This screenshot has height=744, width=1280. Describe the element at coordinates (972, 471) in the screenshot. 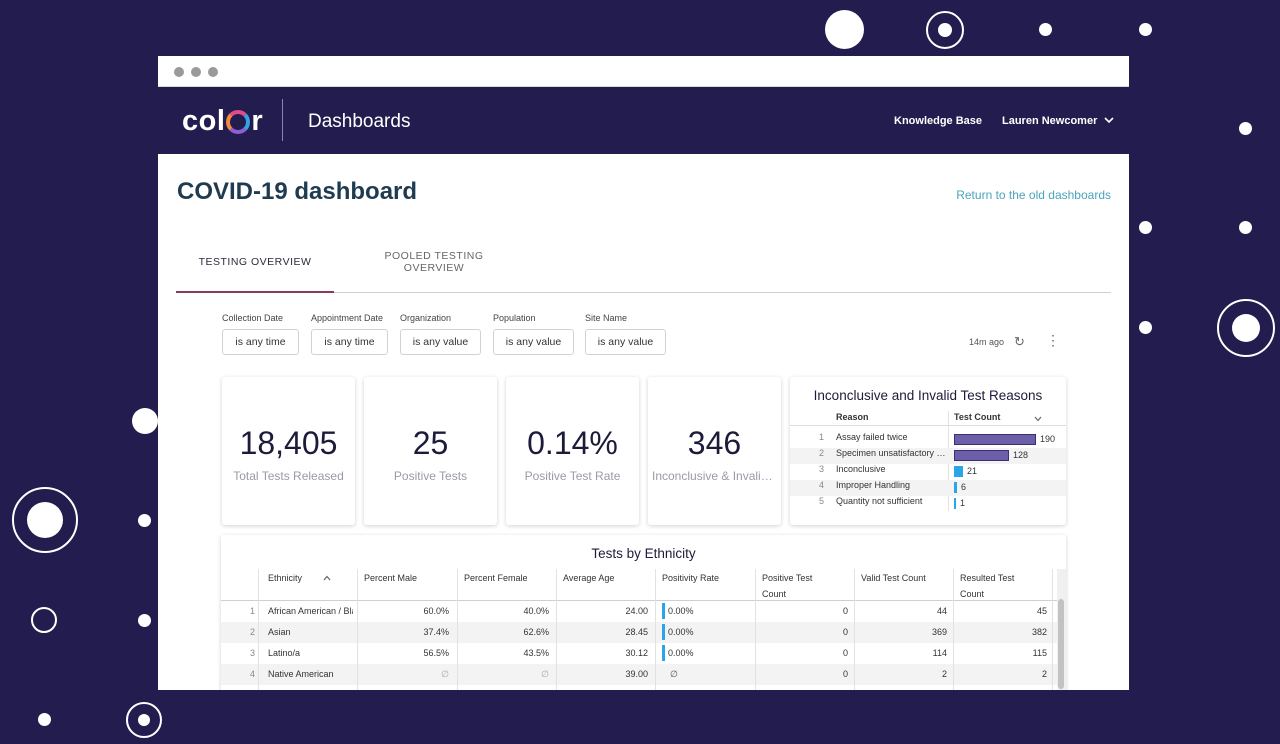

I see `count-value: 21` at that location.